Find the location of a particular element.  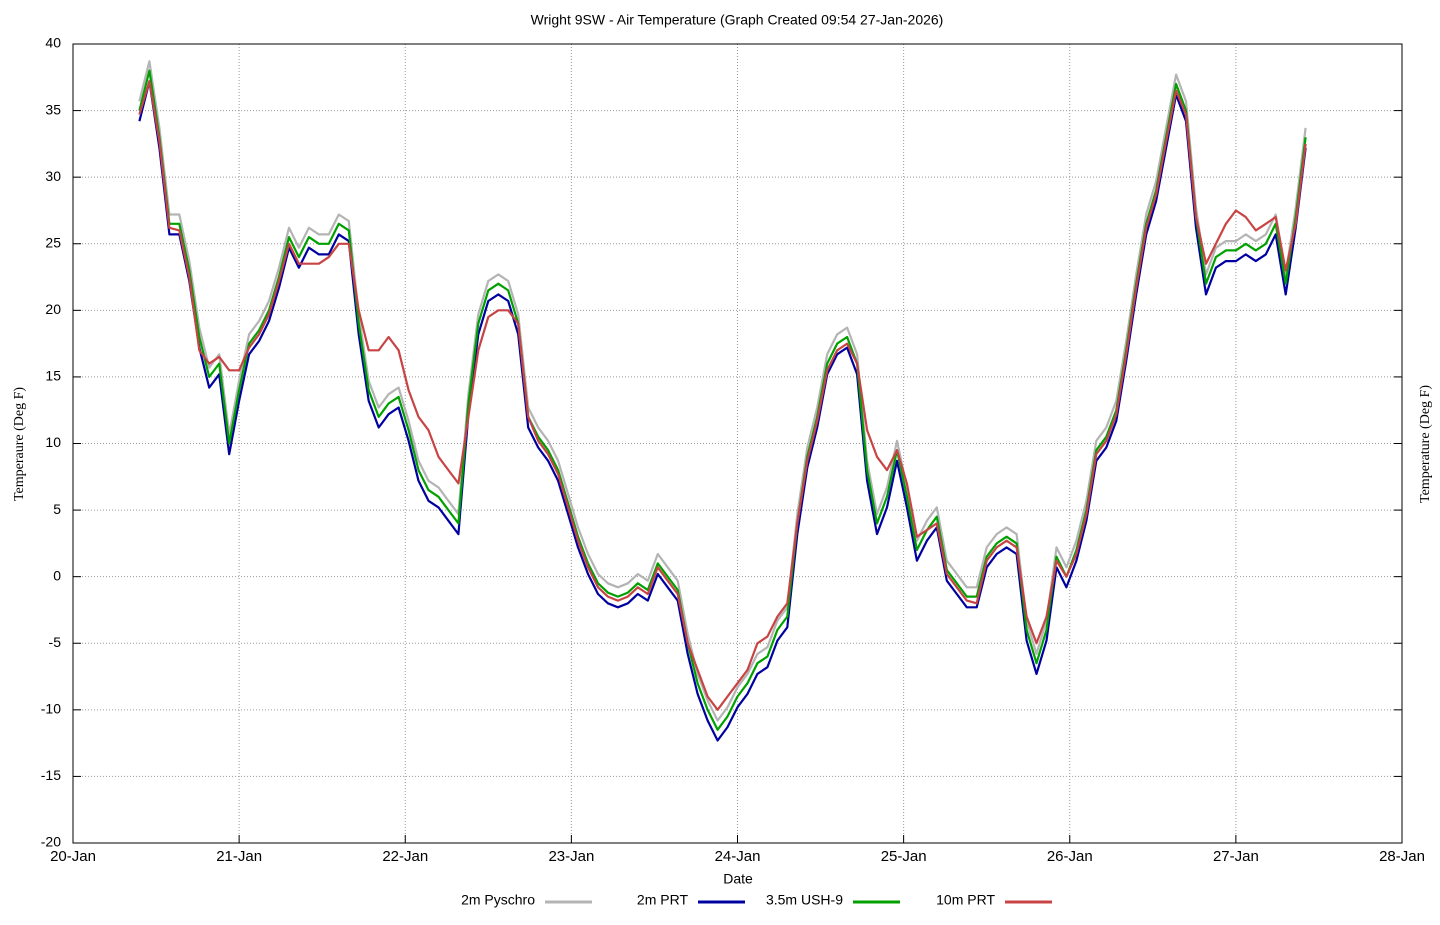

x-tick-label: 26-Jan is located at coordinates (1070, 856).